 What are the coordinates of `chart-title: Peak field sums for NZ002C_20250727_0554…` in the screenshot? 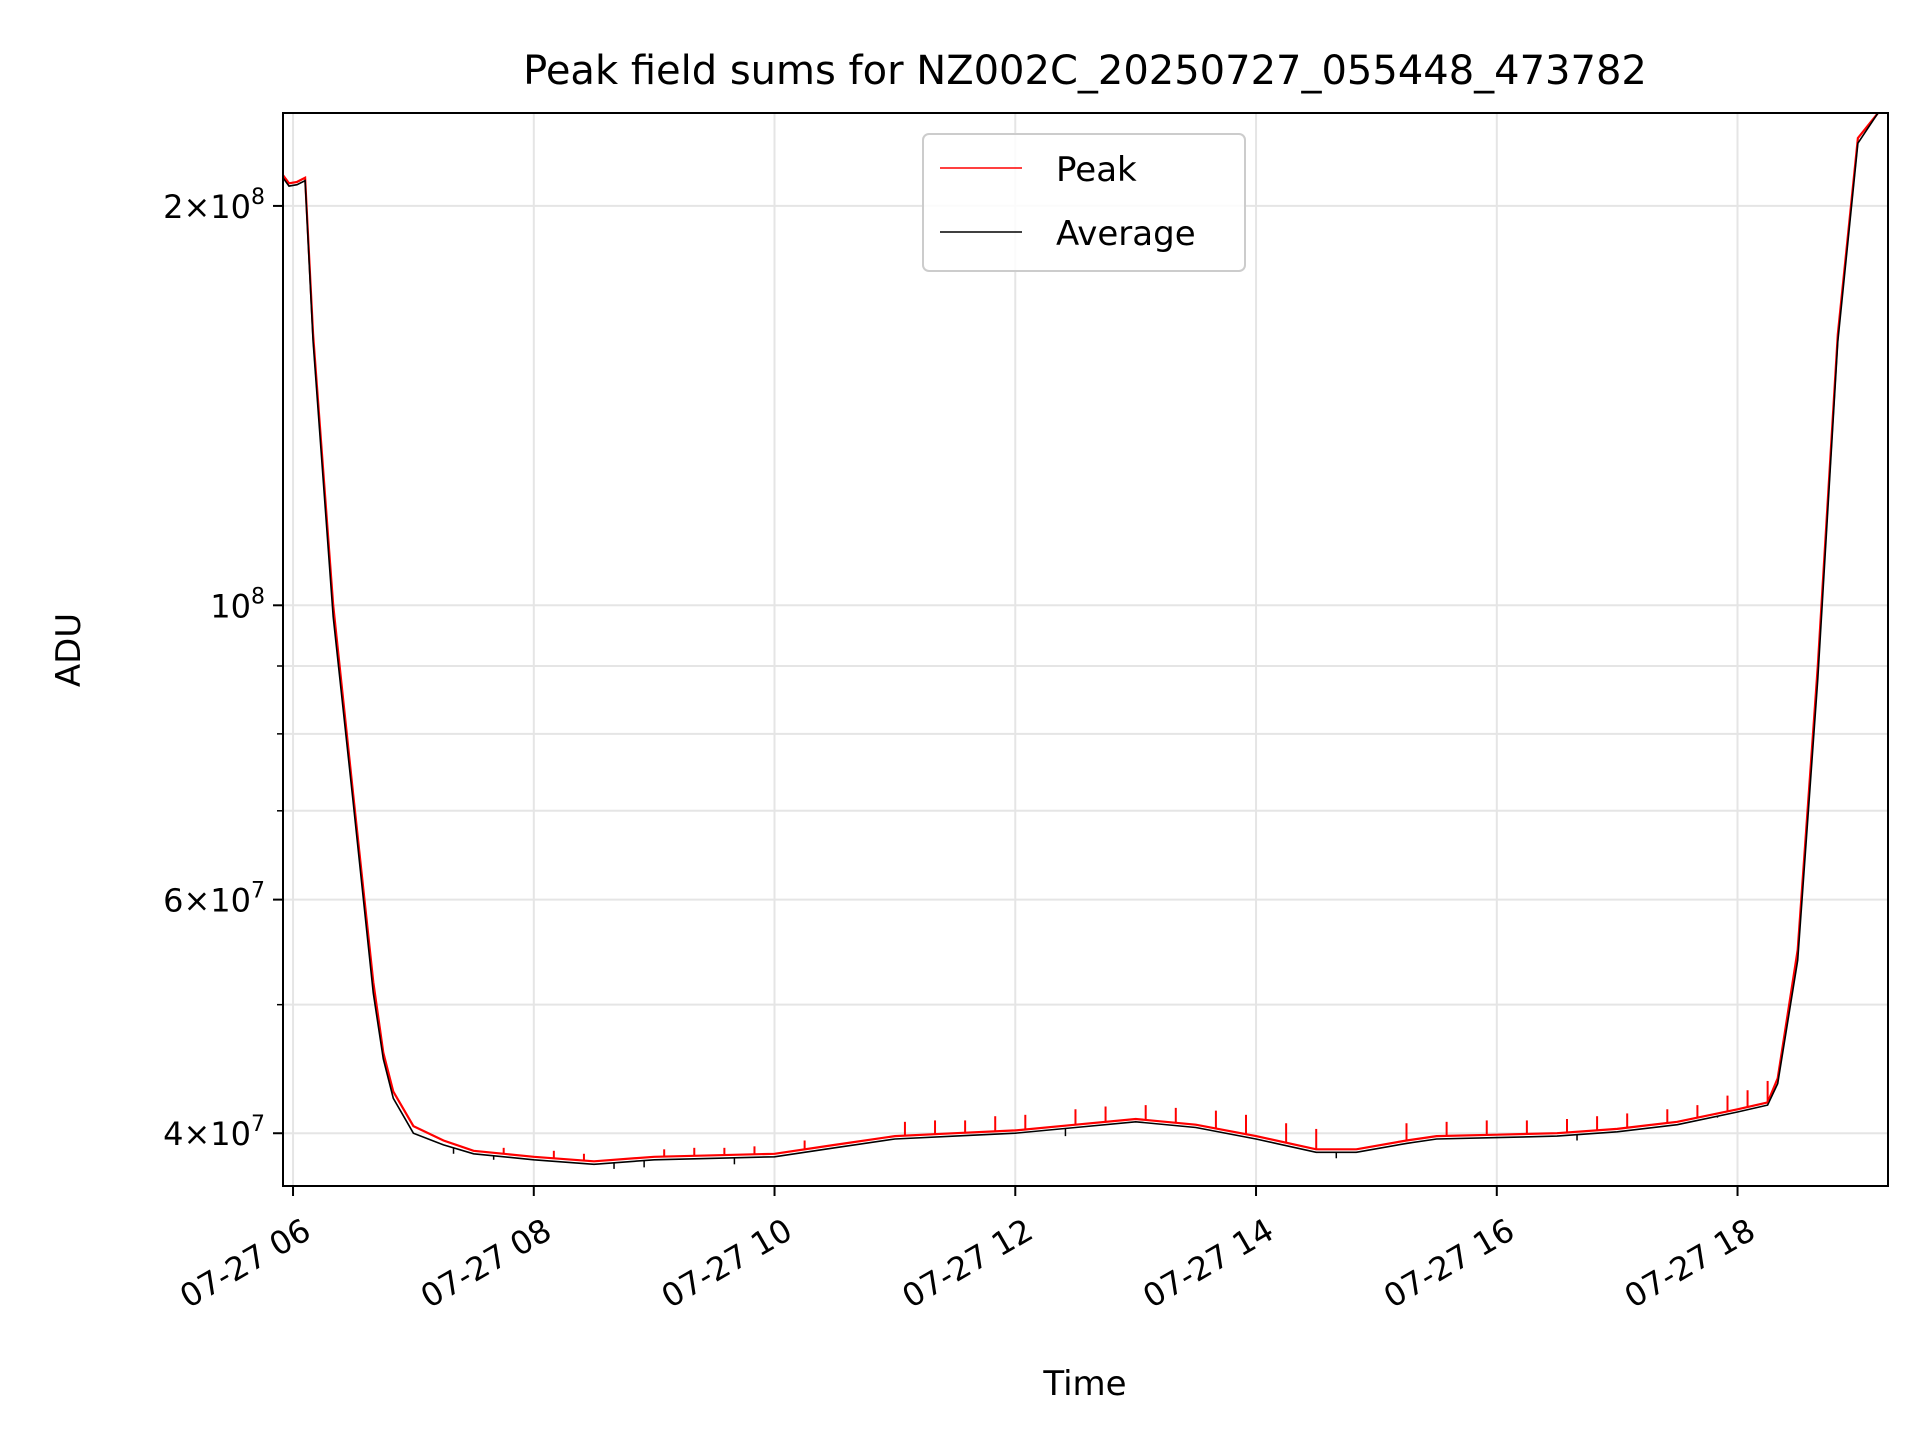 It's located at (1085, 71).